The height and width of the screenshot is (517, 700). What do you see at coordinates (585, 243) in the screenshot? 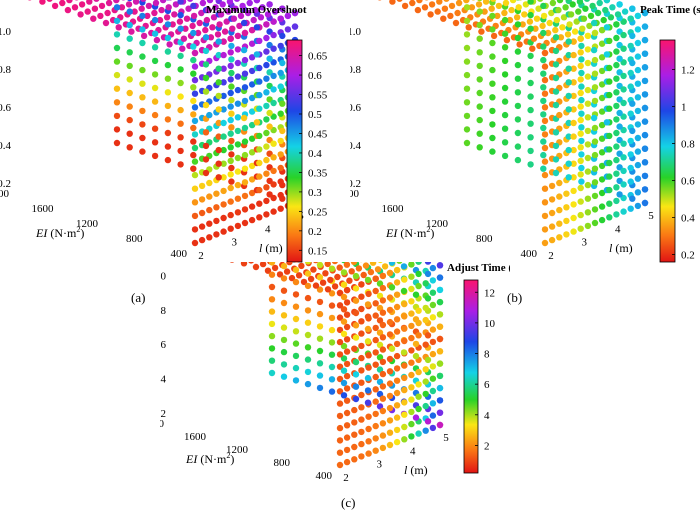
I see `x-tick-label: 3` at bounding box center [585, 243].